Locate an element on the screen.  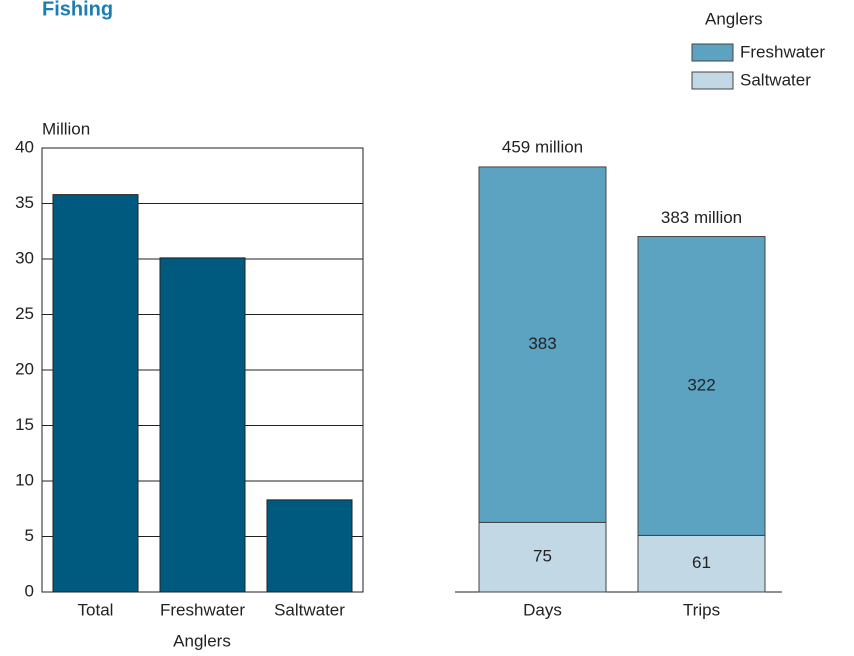
total-label: 383 million is located at coordinates (701, 217).